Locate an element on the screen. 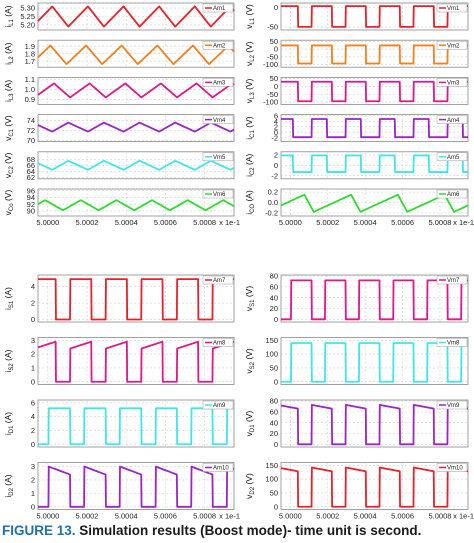  y-axis-label: vCo (V) is located at coordinates (9, 203).